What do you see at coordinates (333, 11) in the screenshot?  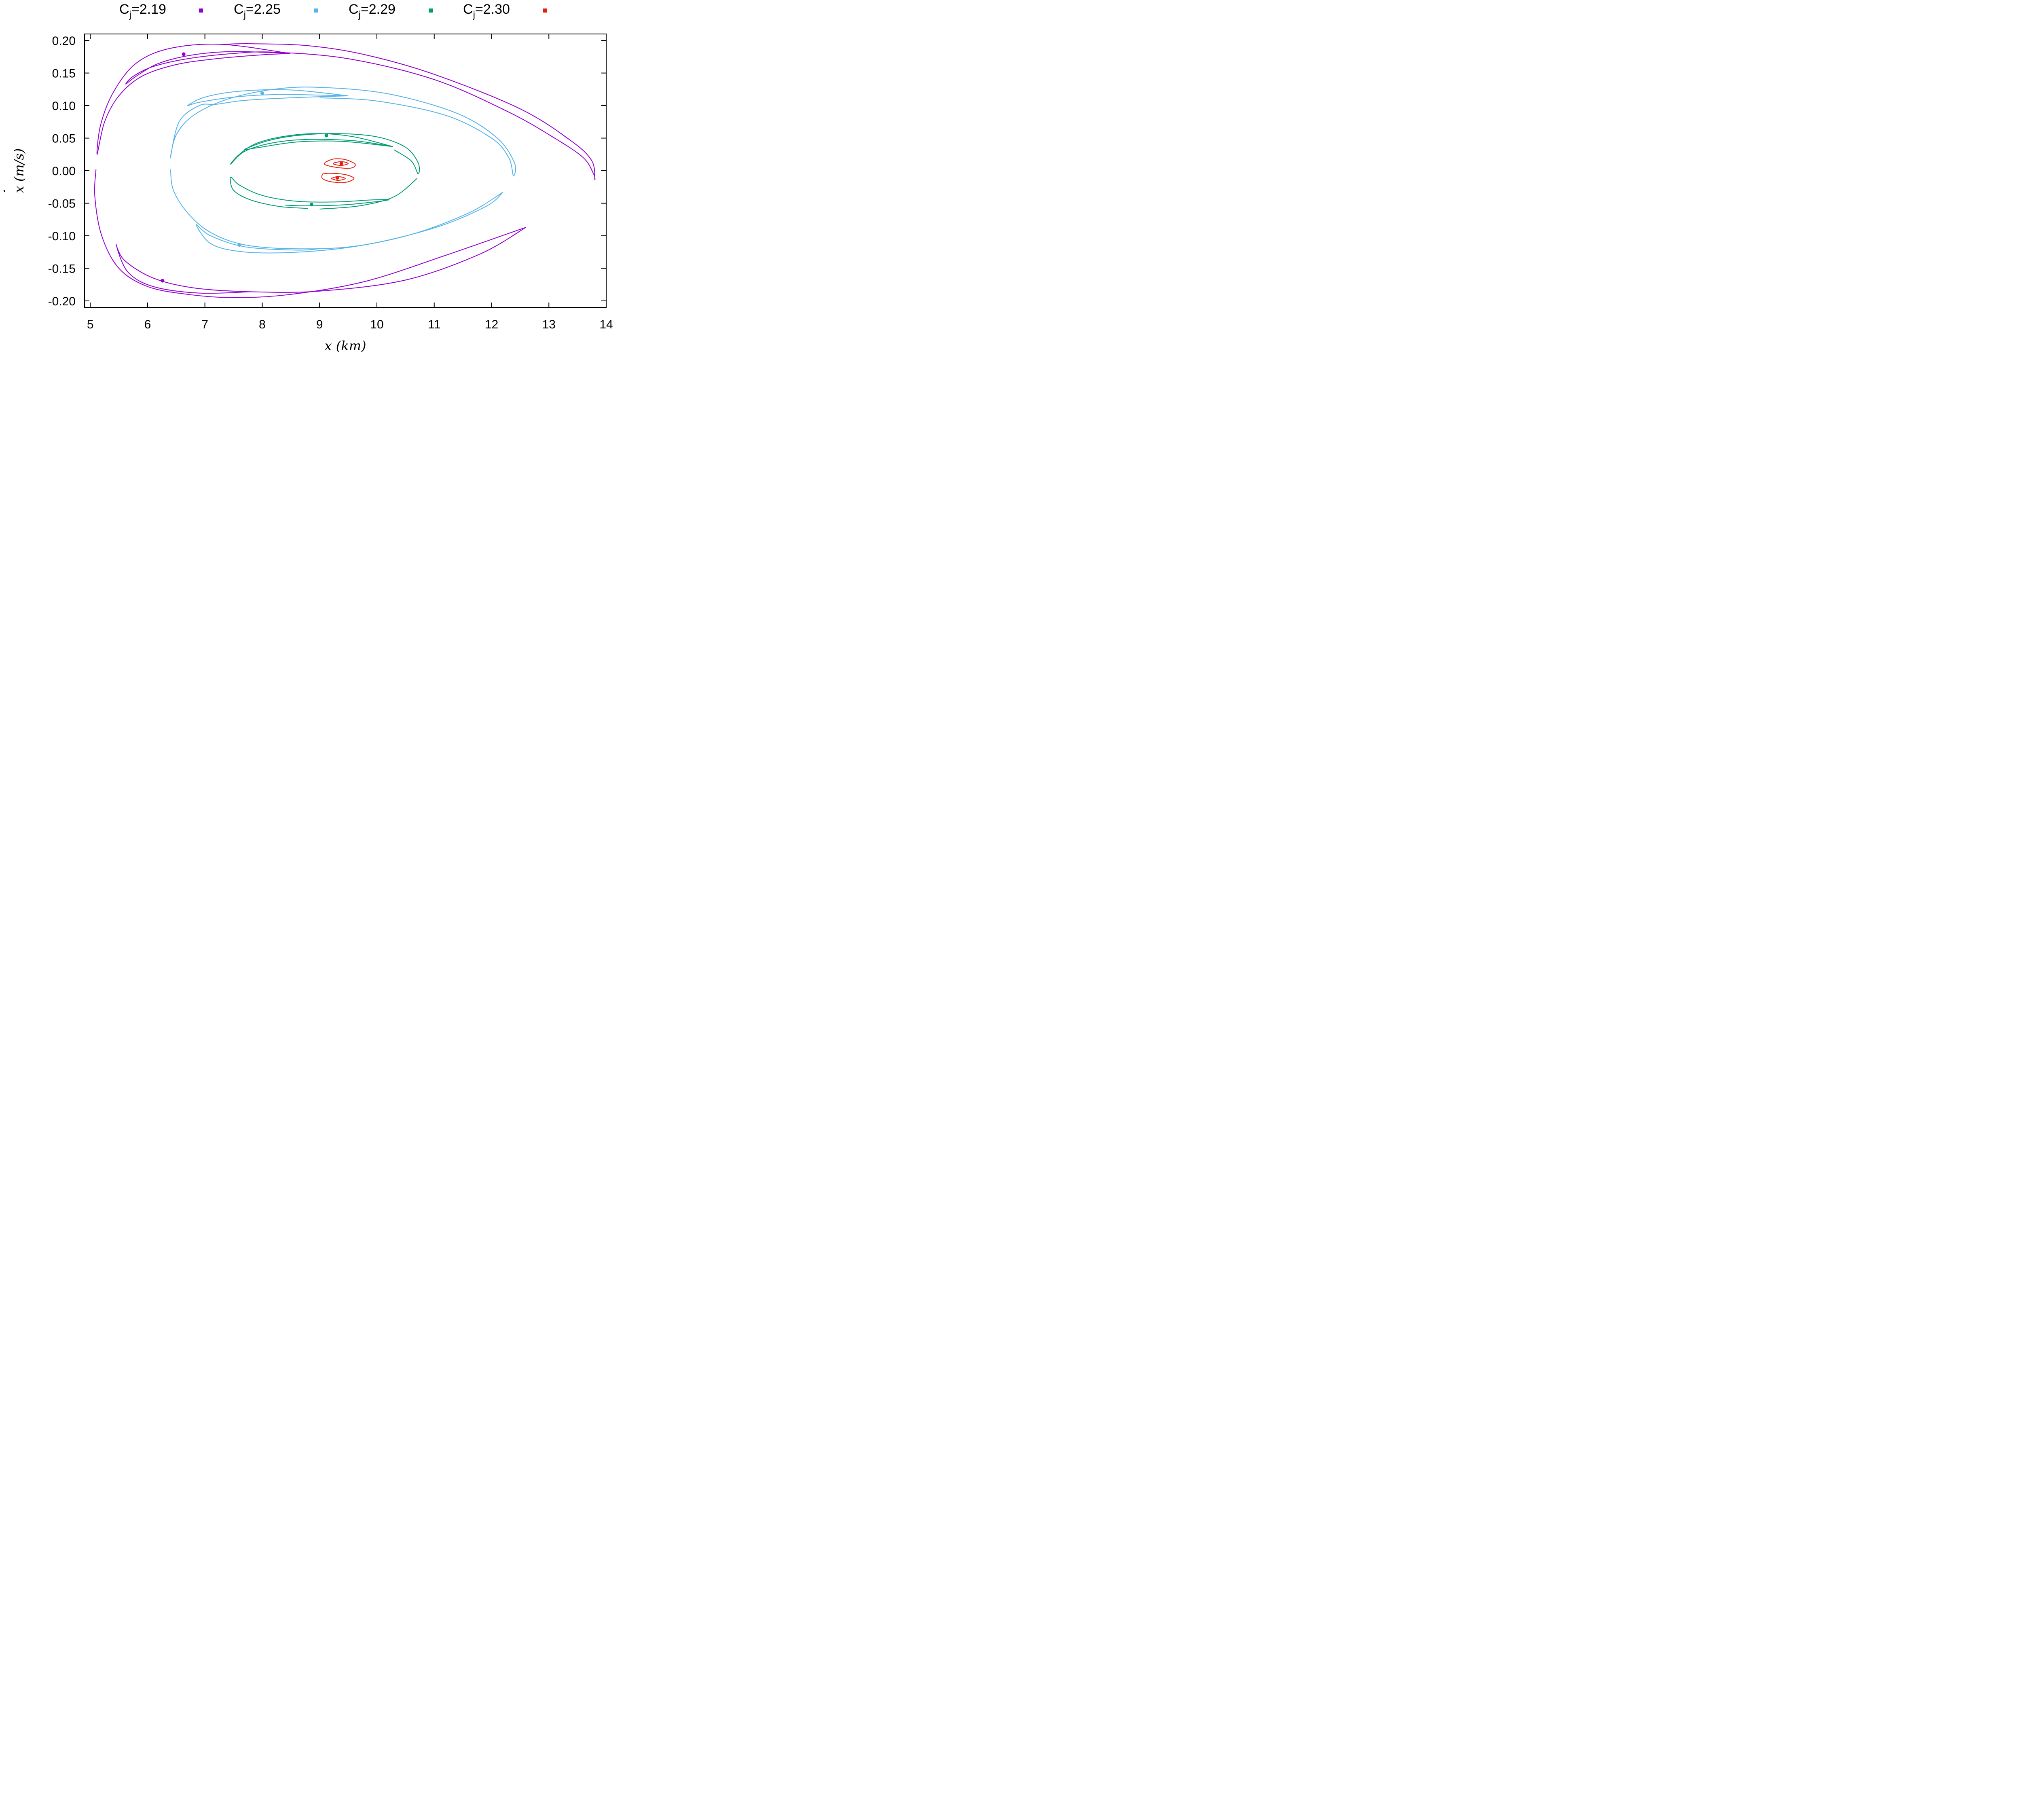 I see `legend: Cj=2.19 Cj=2.25 Cj=2.29 Cj=2.30` at bounding box center [333, 11].